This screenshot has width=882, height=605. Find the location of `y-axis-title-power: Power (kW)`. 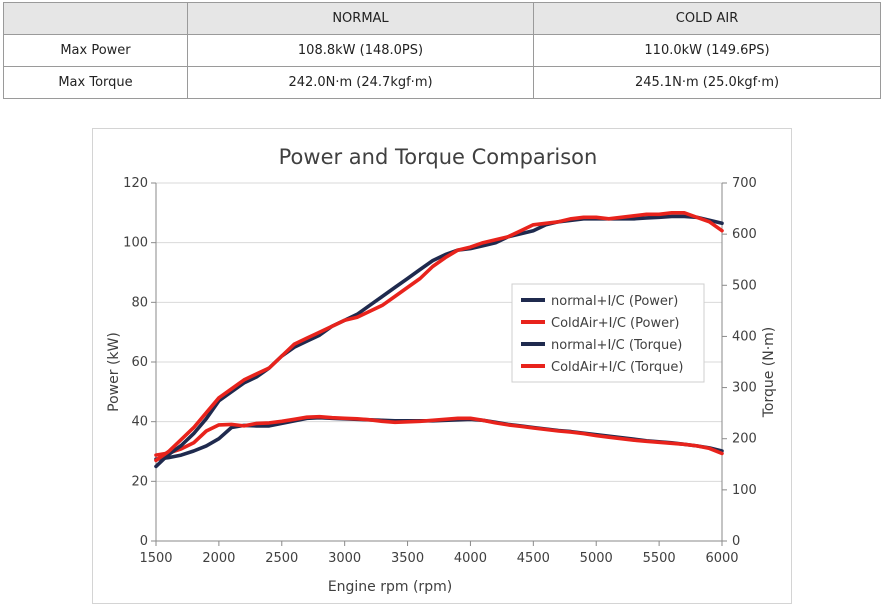

y-axis-title-power: Power (kW) is located at coordinates (114, 372).